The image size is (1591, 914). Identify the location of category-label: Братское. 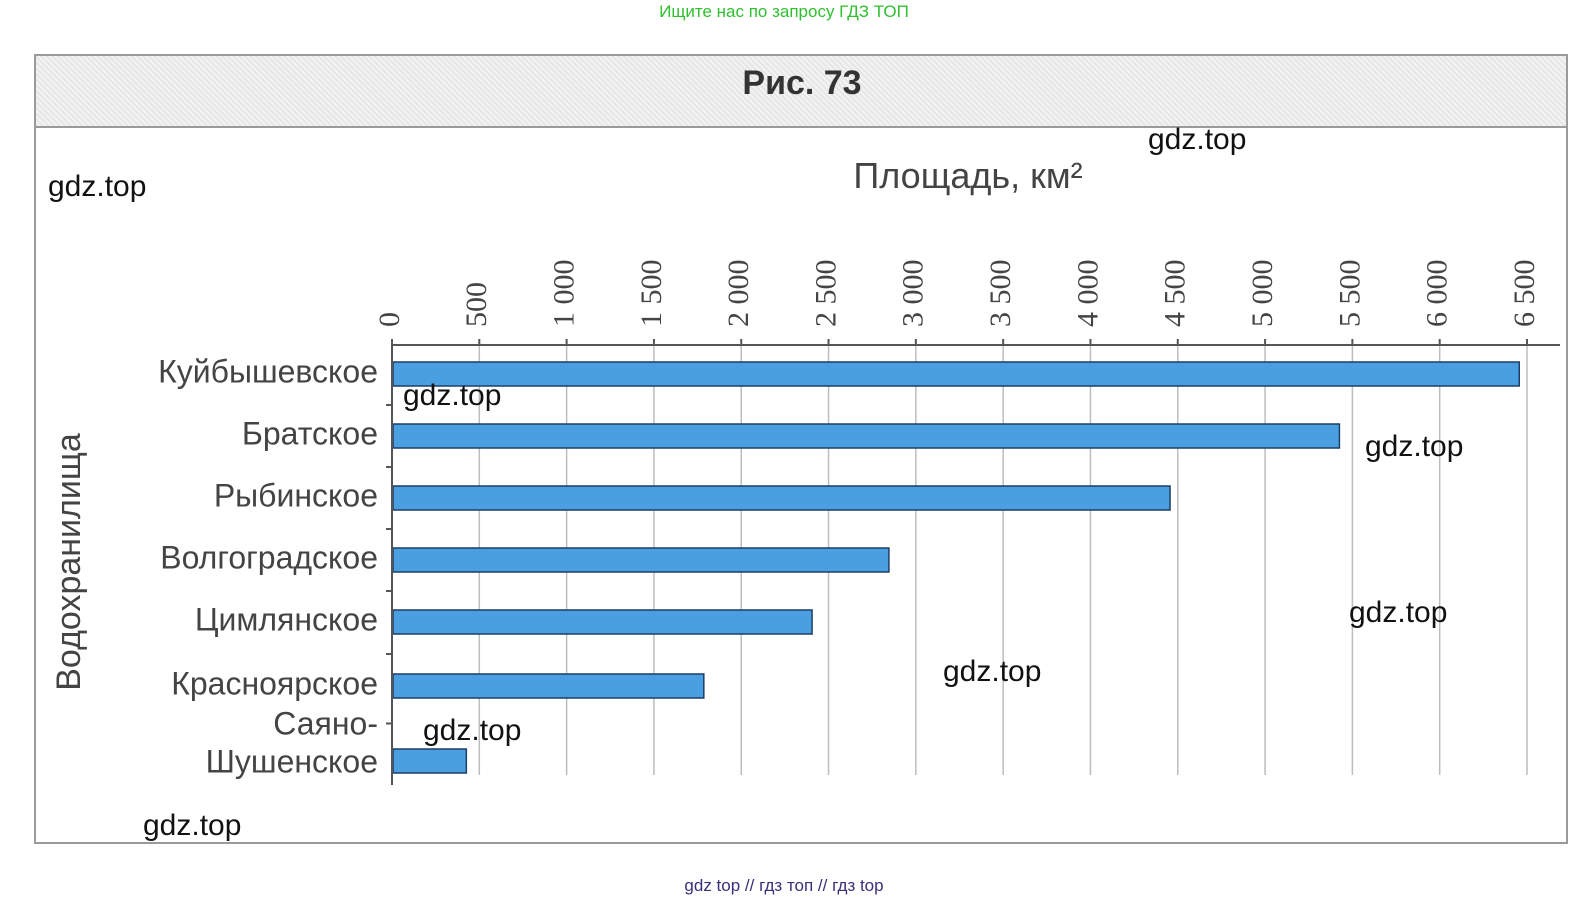
(310, 433).